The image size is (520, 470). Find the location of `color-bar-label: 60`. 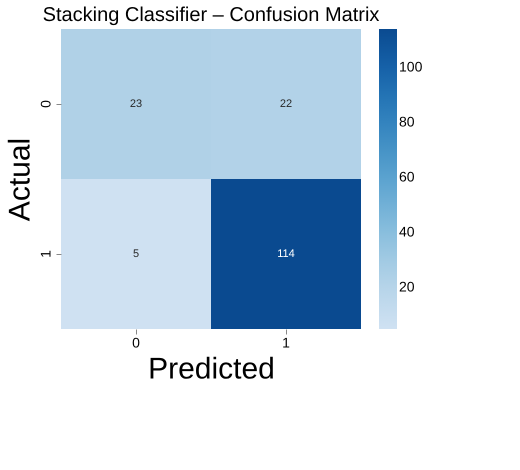

color-bar-label: 60 is located at coordinates (407, 176).